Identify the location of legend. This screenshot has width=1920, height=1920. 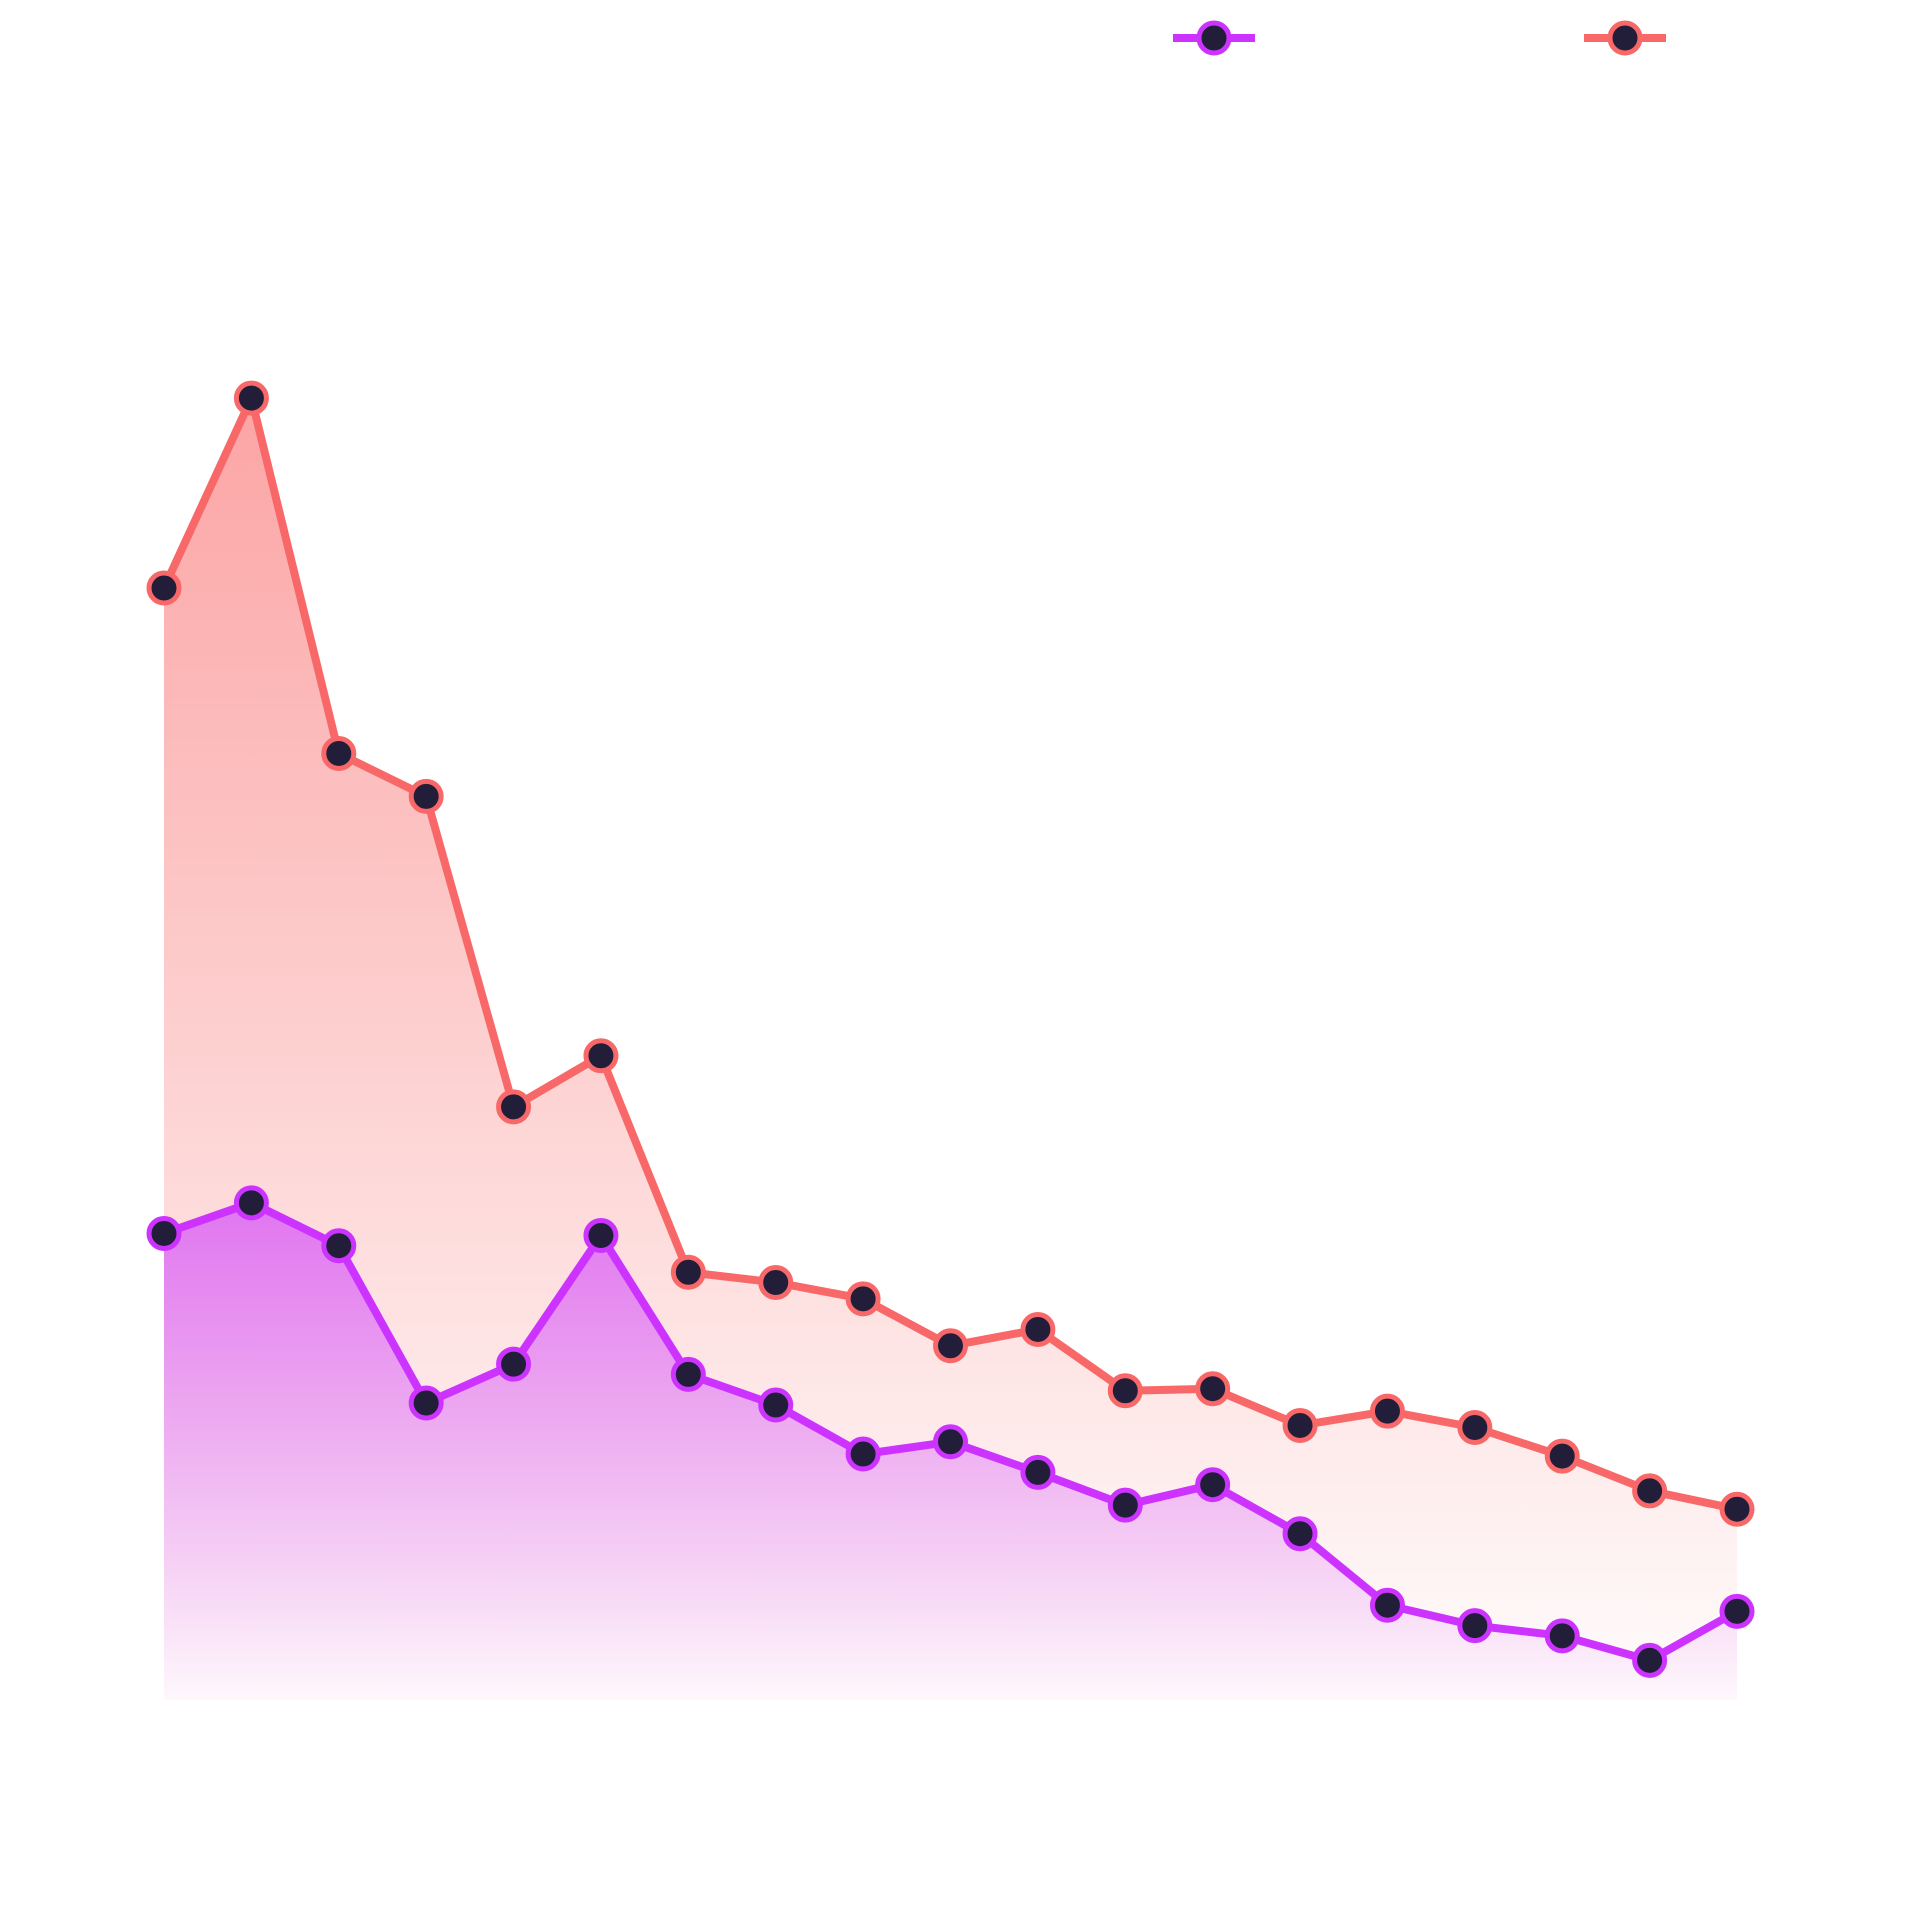
(1419, 38).